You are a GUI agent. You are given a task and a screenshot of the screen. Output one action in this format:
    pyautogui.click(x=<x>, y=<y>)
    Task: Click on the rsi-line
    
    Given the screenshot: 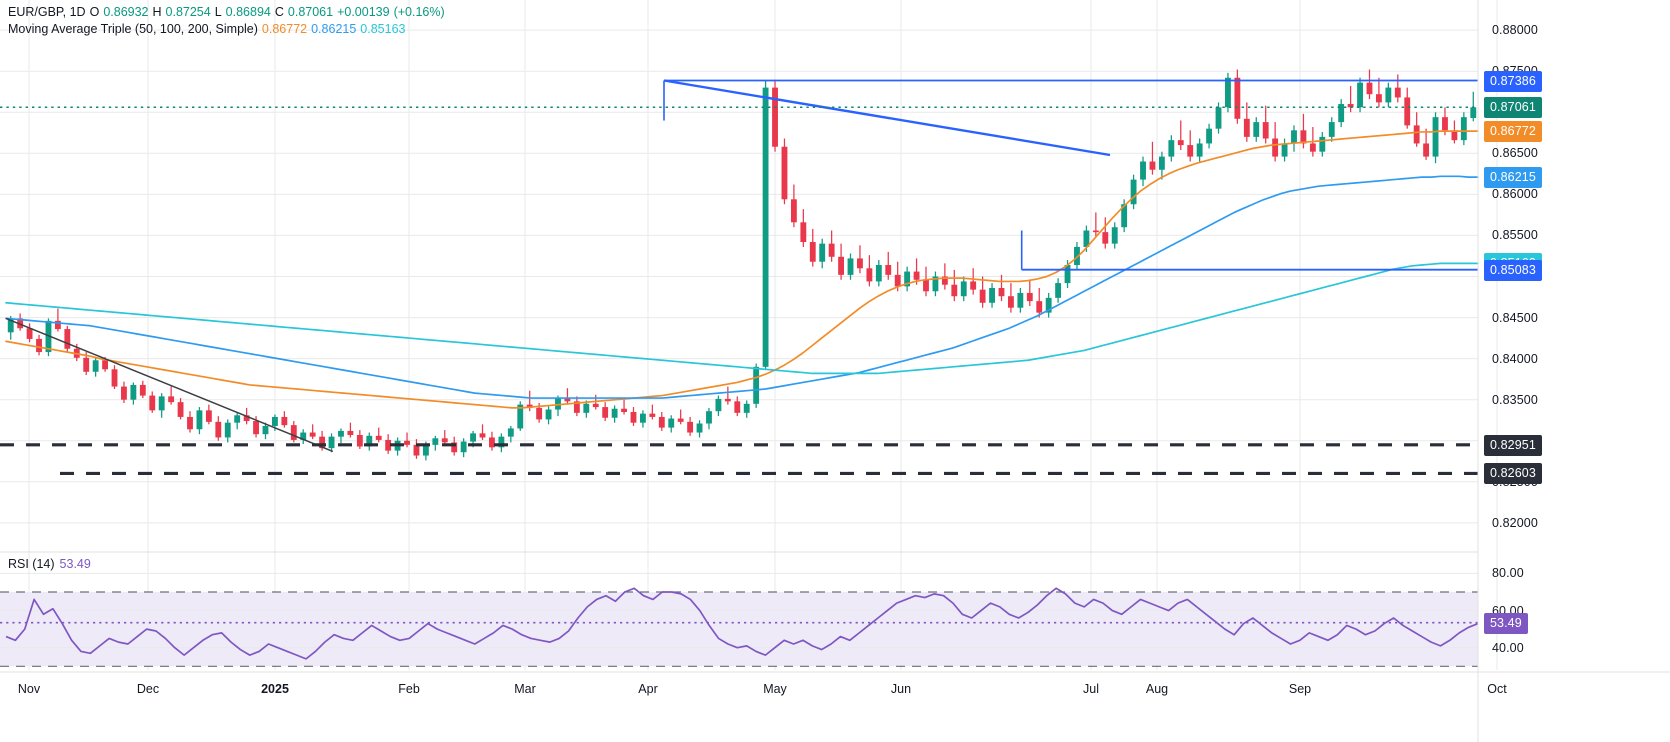 What is the action you would take?
    pyautogui.click(x=742, y=623)
    